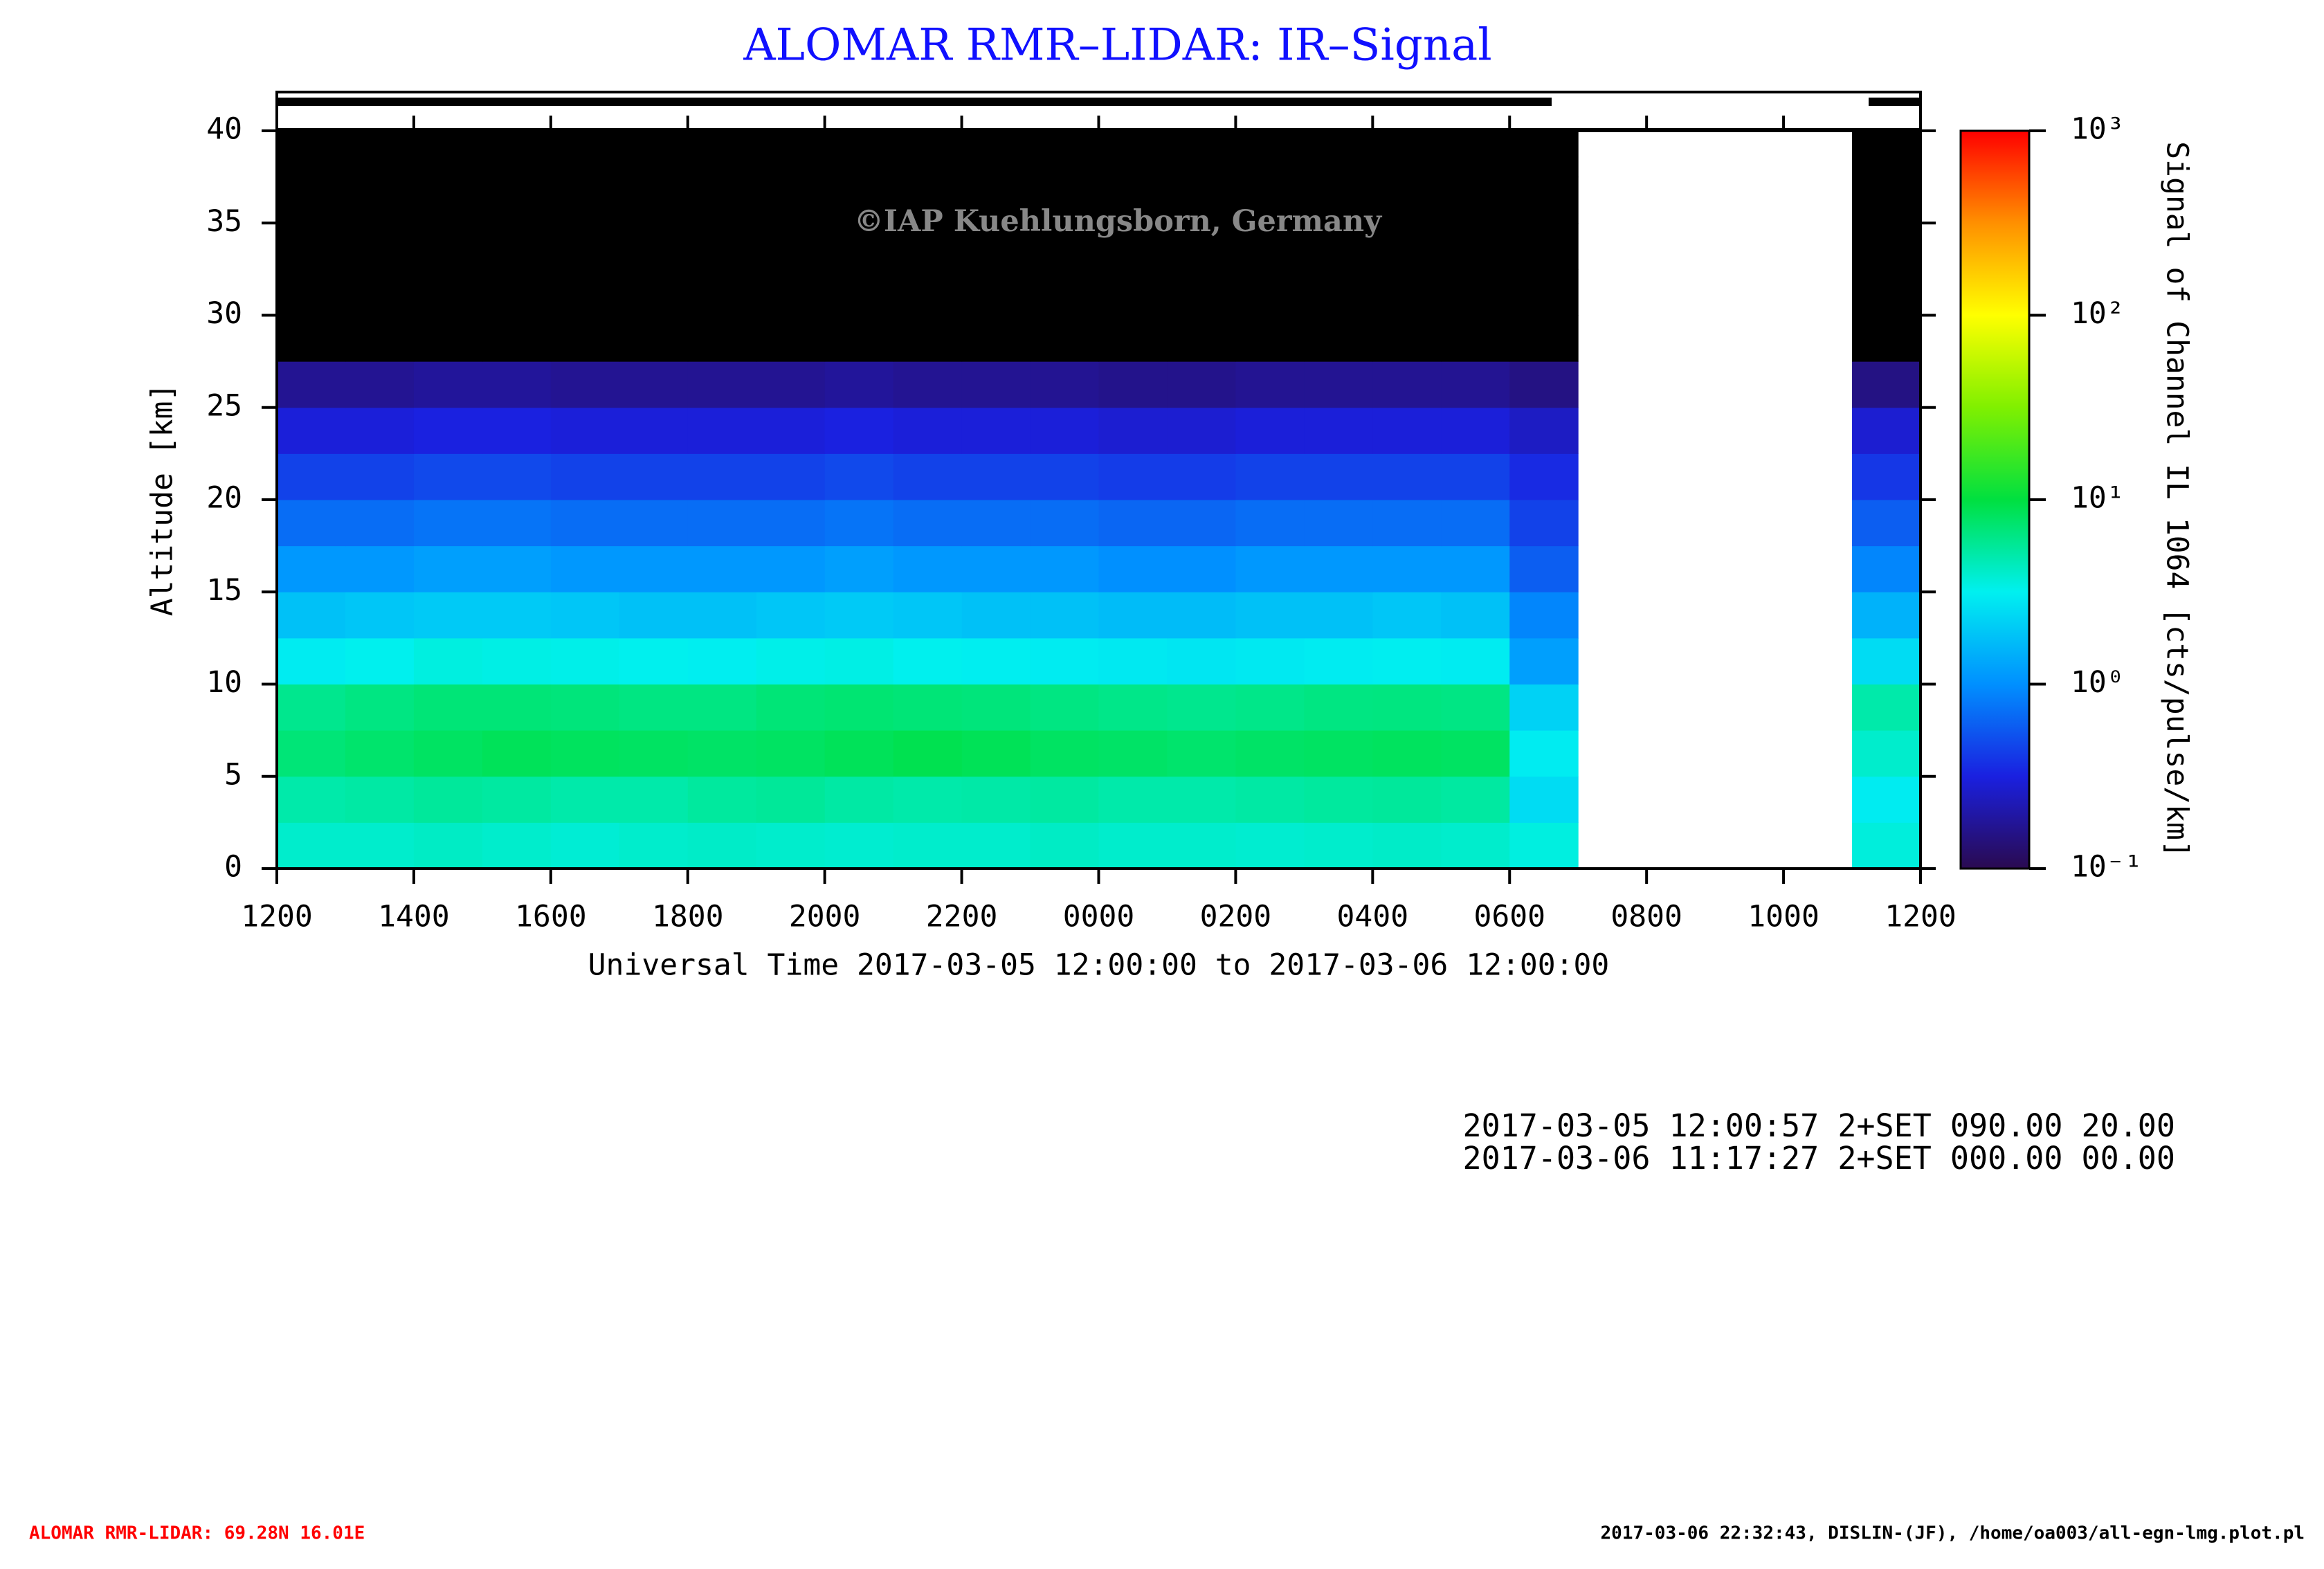 Image resolution: width=2324 pixels, height=1569 pixels. Describe the element at coordinates (2107, 867) in the screenshot. I see `colorbar-tick-label: 10⁻¹` at that location.